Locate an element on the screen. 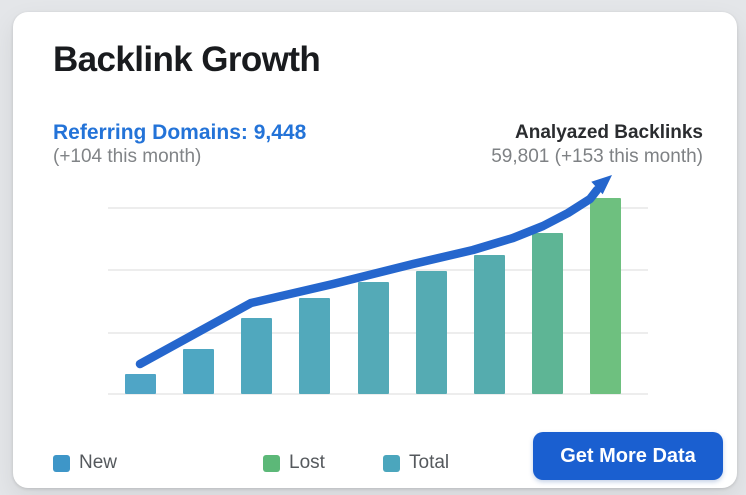  gridline is located at coordinates (378, 208).